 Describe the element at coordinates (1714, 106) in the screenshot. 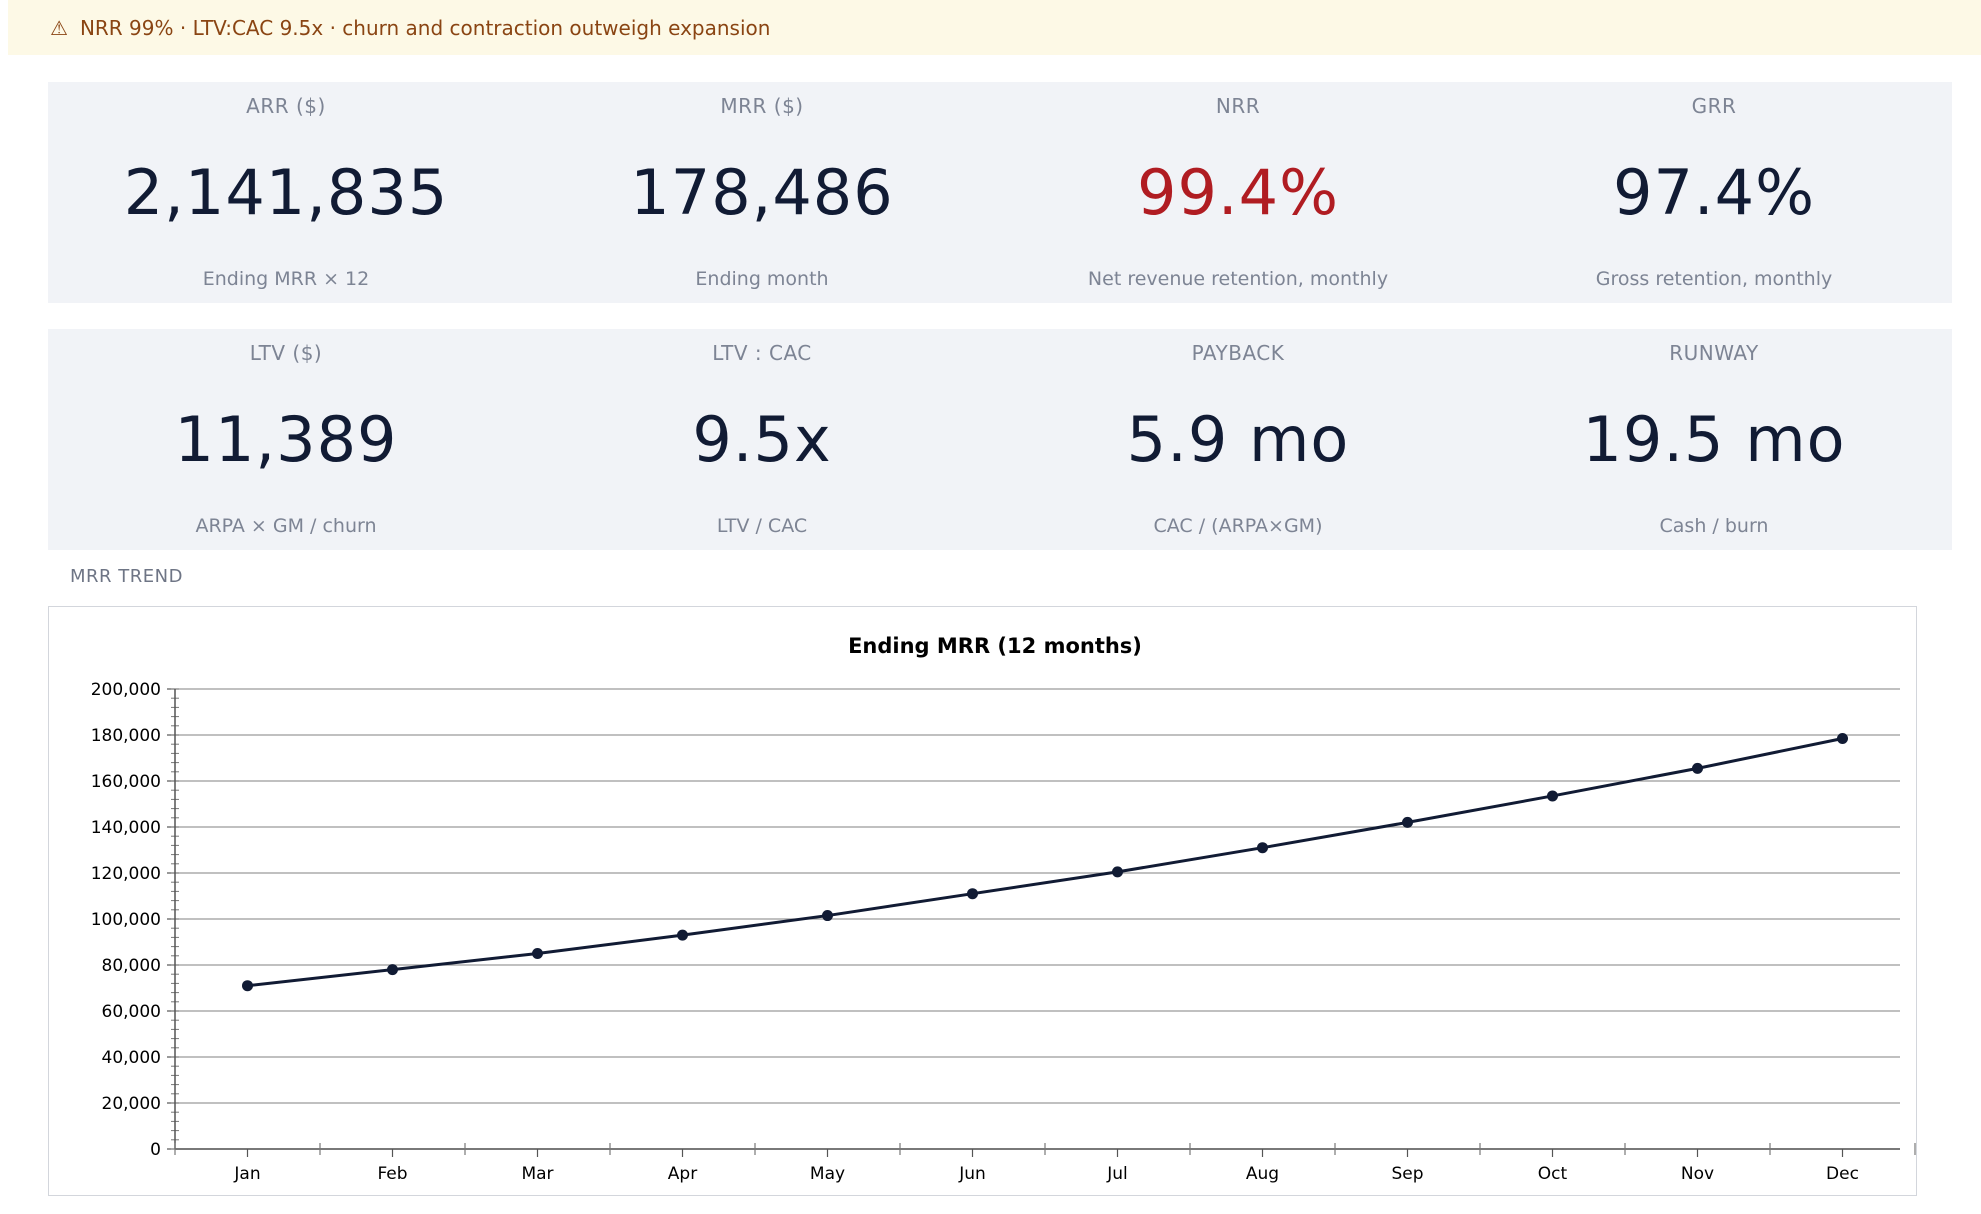

I see `kpi-label: GRR` at that location.